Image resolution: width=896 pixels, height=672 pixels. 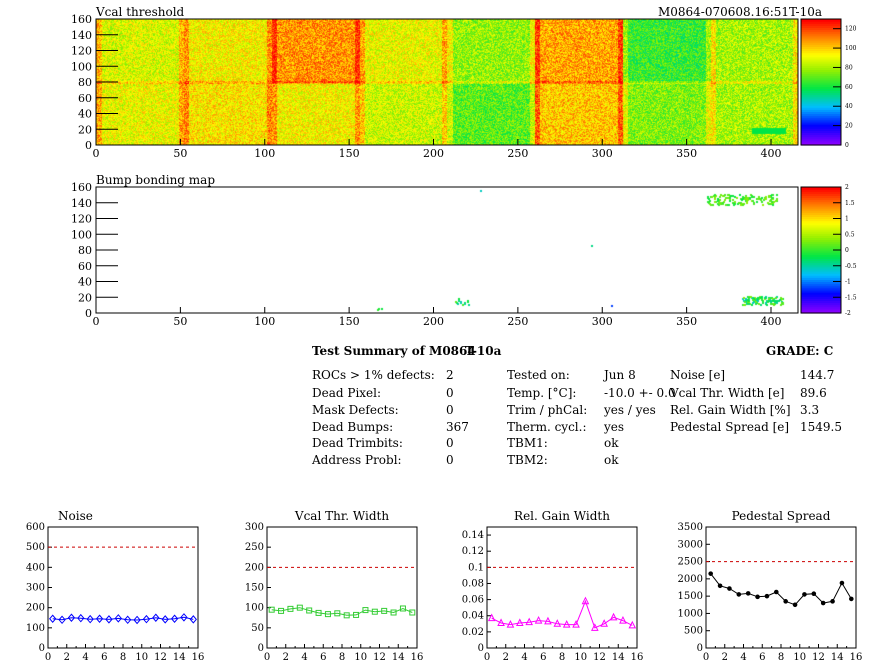 What do you see at coordinates (254, 567) in the screenshot?
I see `chart-2-y-tick-label: 200` at bounding box center [254, 567].